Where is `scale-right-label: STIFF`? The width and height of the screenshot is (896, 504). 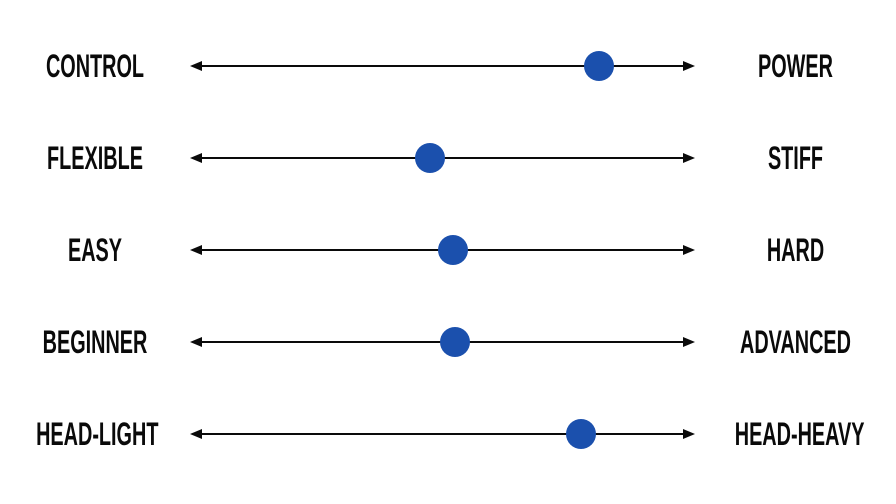
scale-right-label: STIFF is located at coordinates (795, 158).